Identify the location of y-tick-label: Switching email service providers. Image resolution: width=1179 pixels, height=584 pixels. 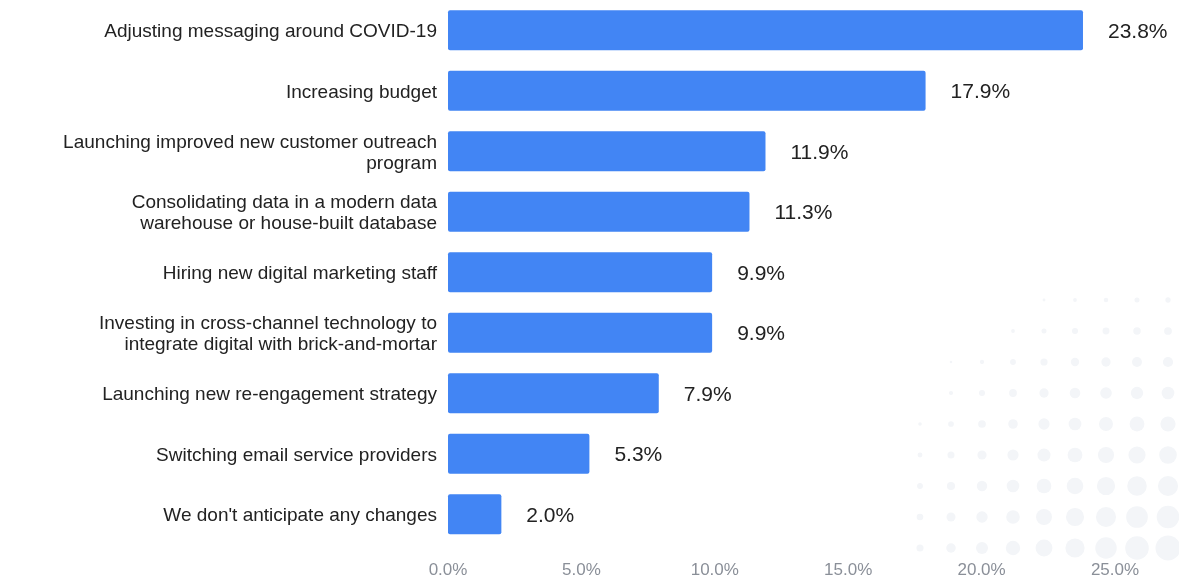
(296, 454).